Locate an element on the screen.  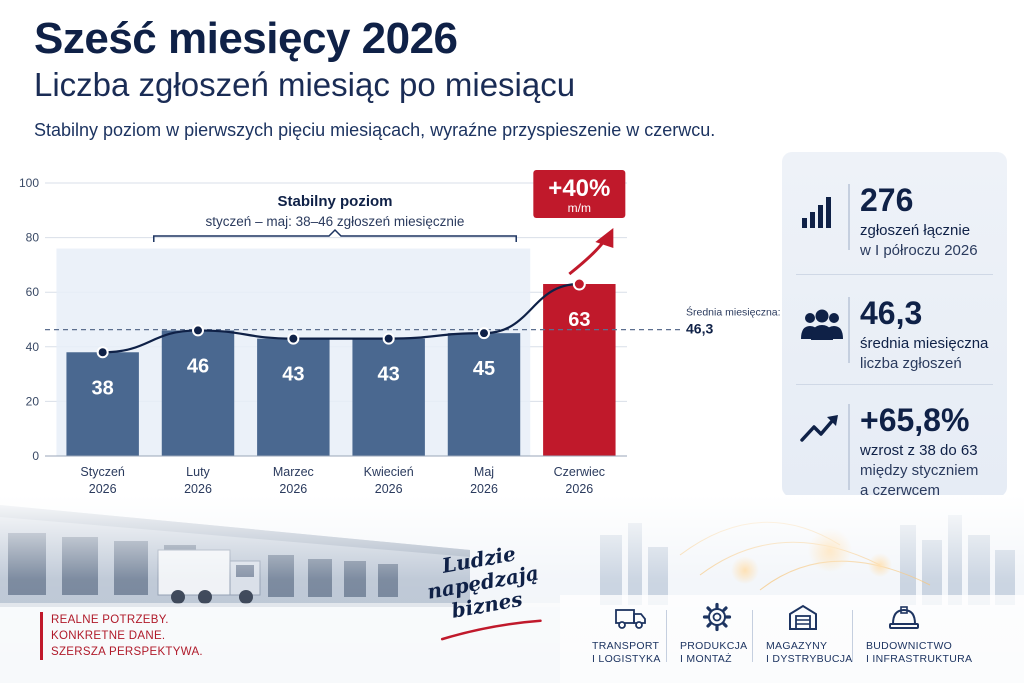
page-title: Sześć miesięcy 2026 is located at coordinates (246, 38).